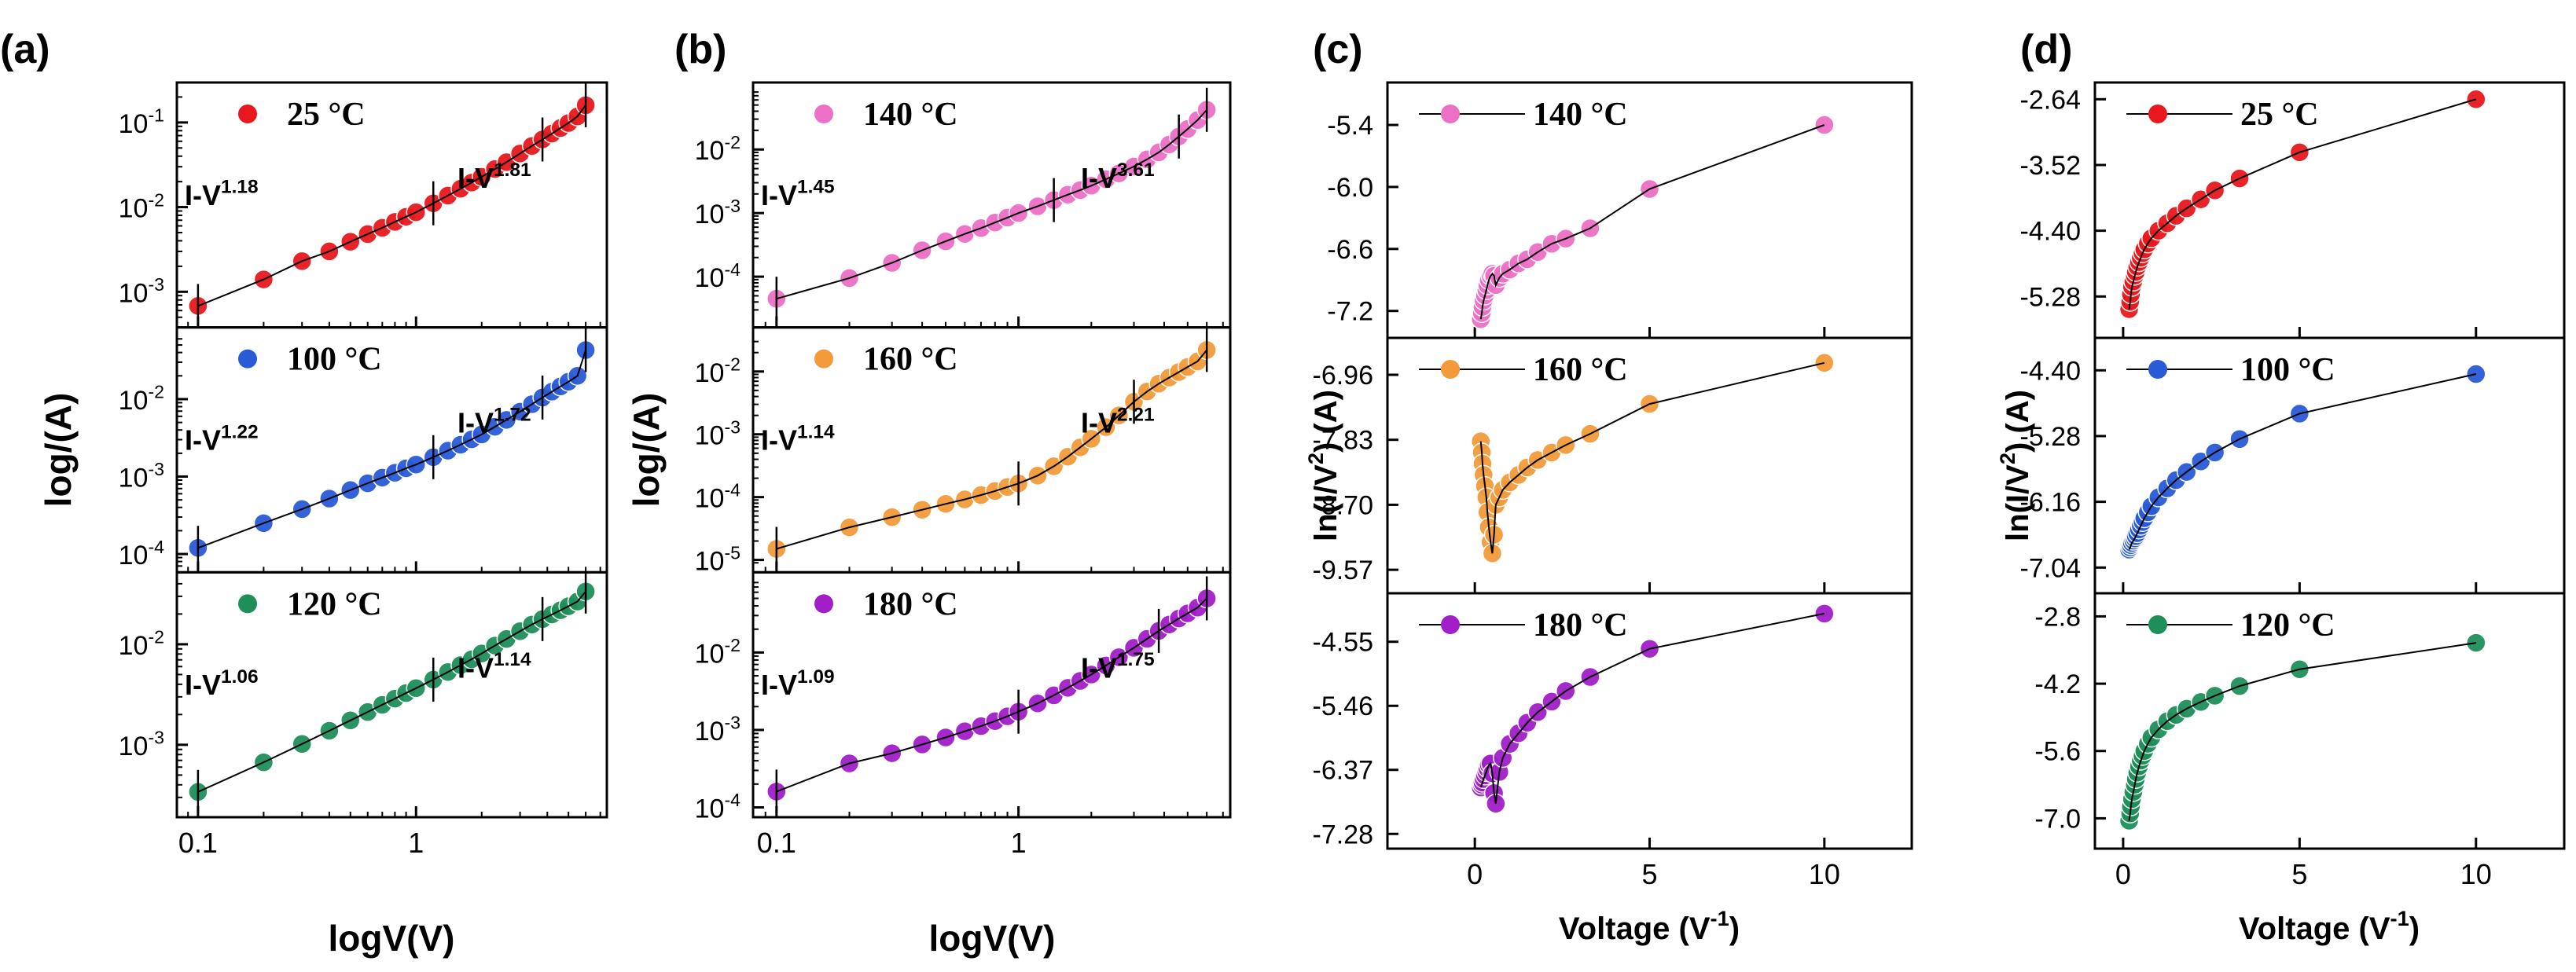 The image size is (2576, 972). What do you see at coordinates (2287, 370) in the screenshot?
I see `legend-label: 100 °C` at bounding box center [2287, 370].